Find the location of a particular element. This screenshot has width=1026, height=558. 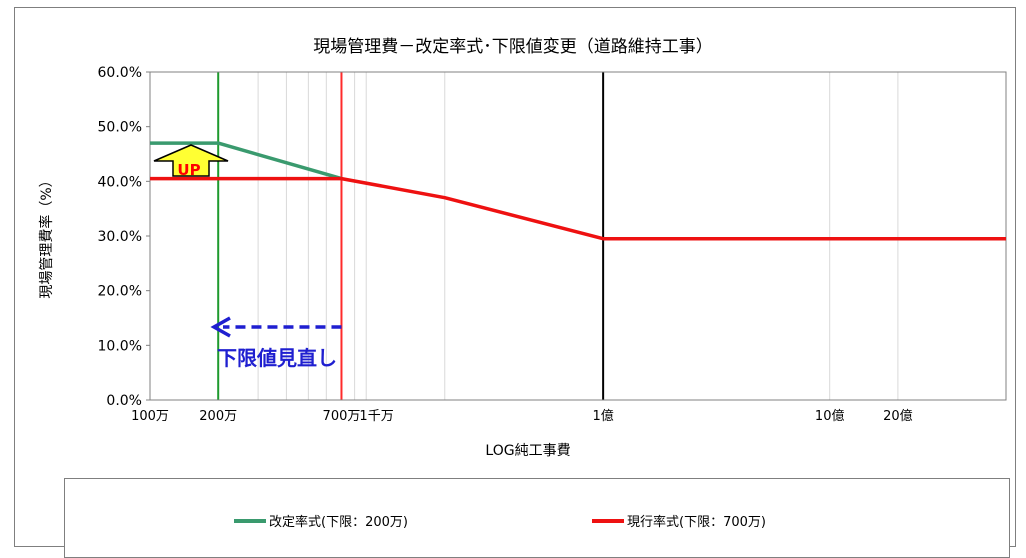

y-tick-label-1: 10.0% is located at coordinates (120, 346).